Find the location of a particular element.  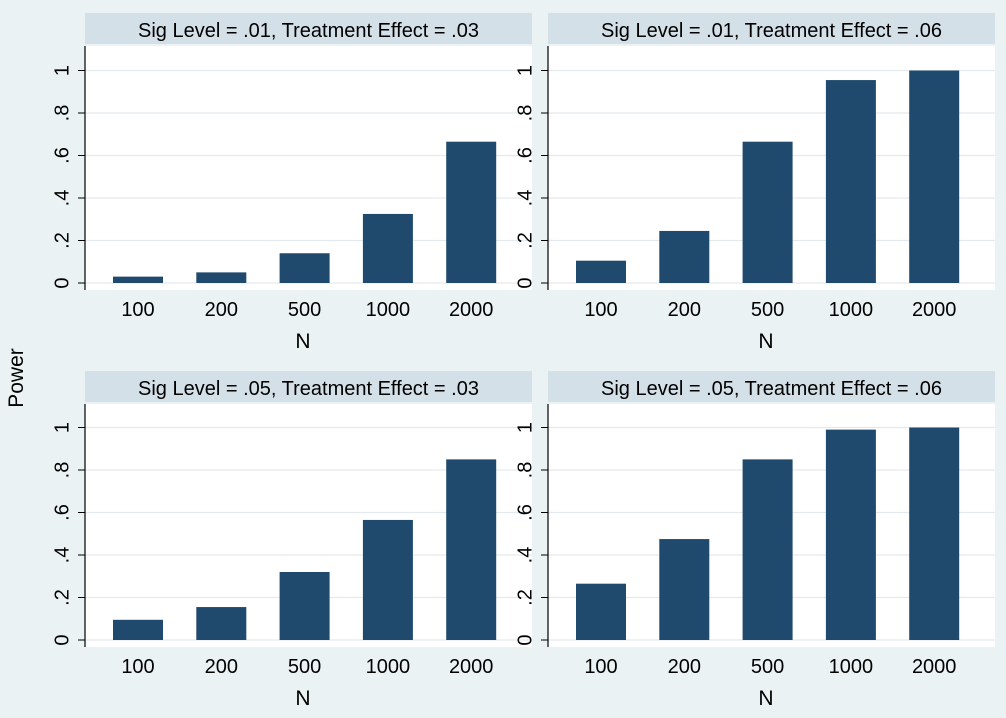

panel-title: Sig Level = .05, Treatment Effect = .06 is located at coordinates (771, 389).